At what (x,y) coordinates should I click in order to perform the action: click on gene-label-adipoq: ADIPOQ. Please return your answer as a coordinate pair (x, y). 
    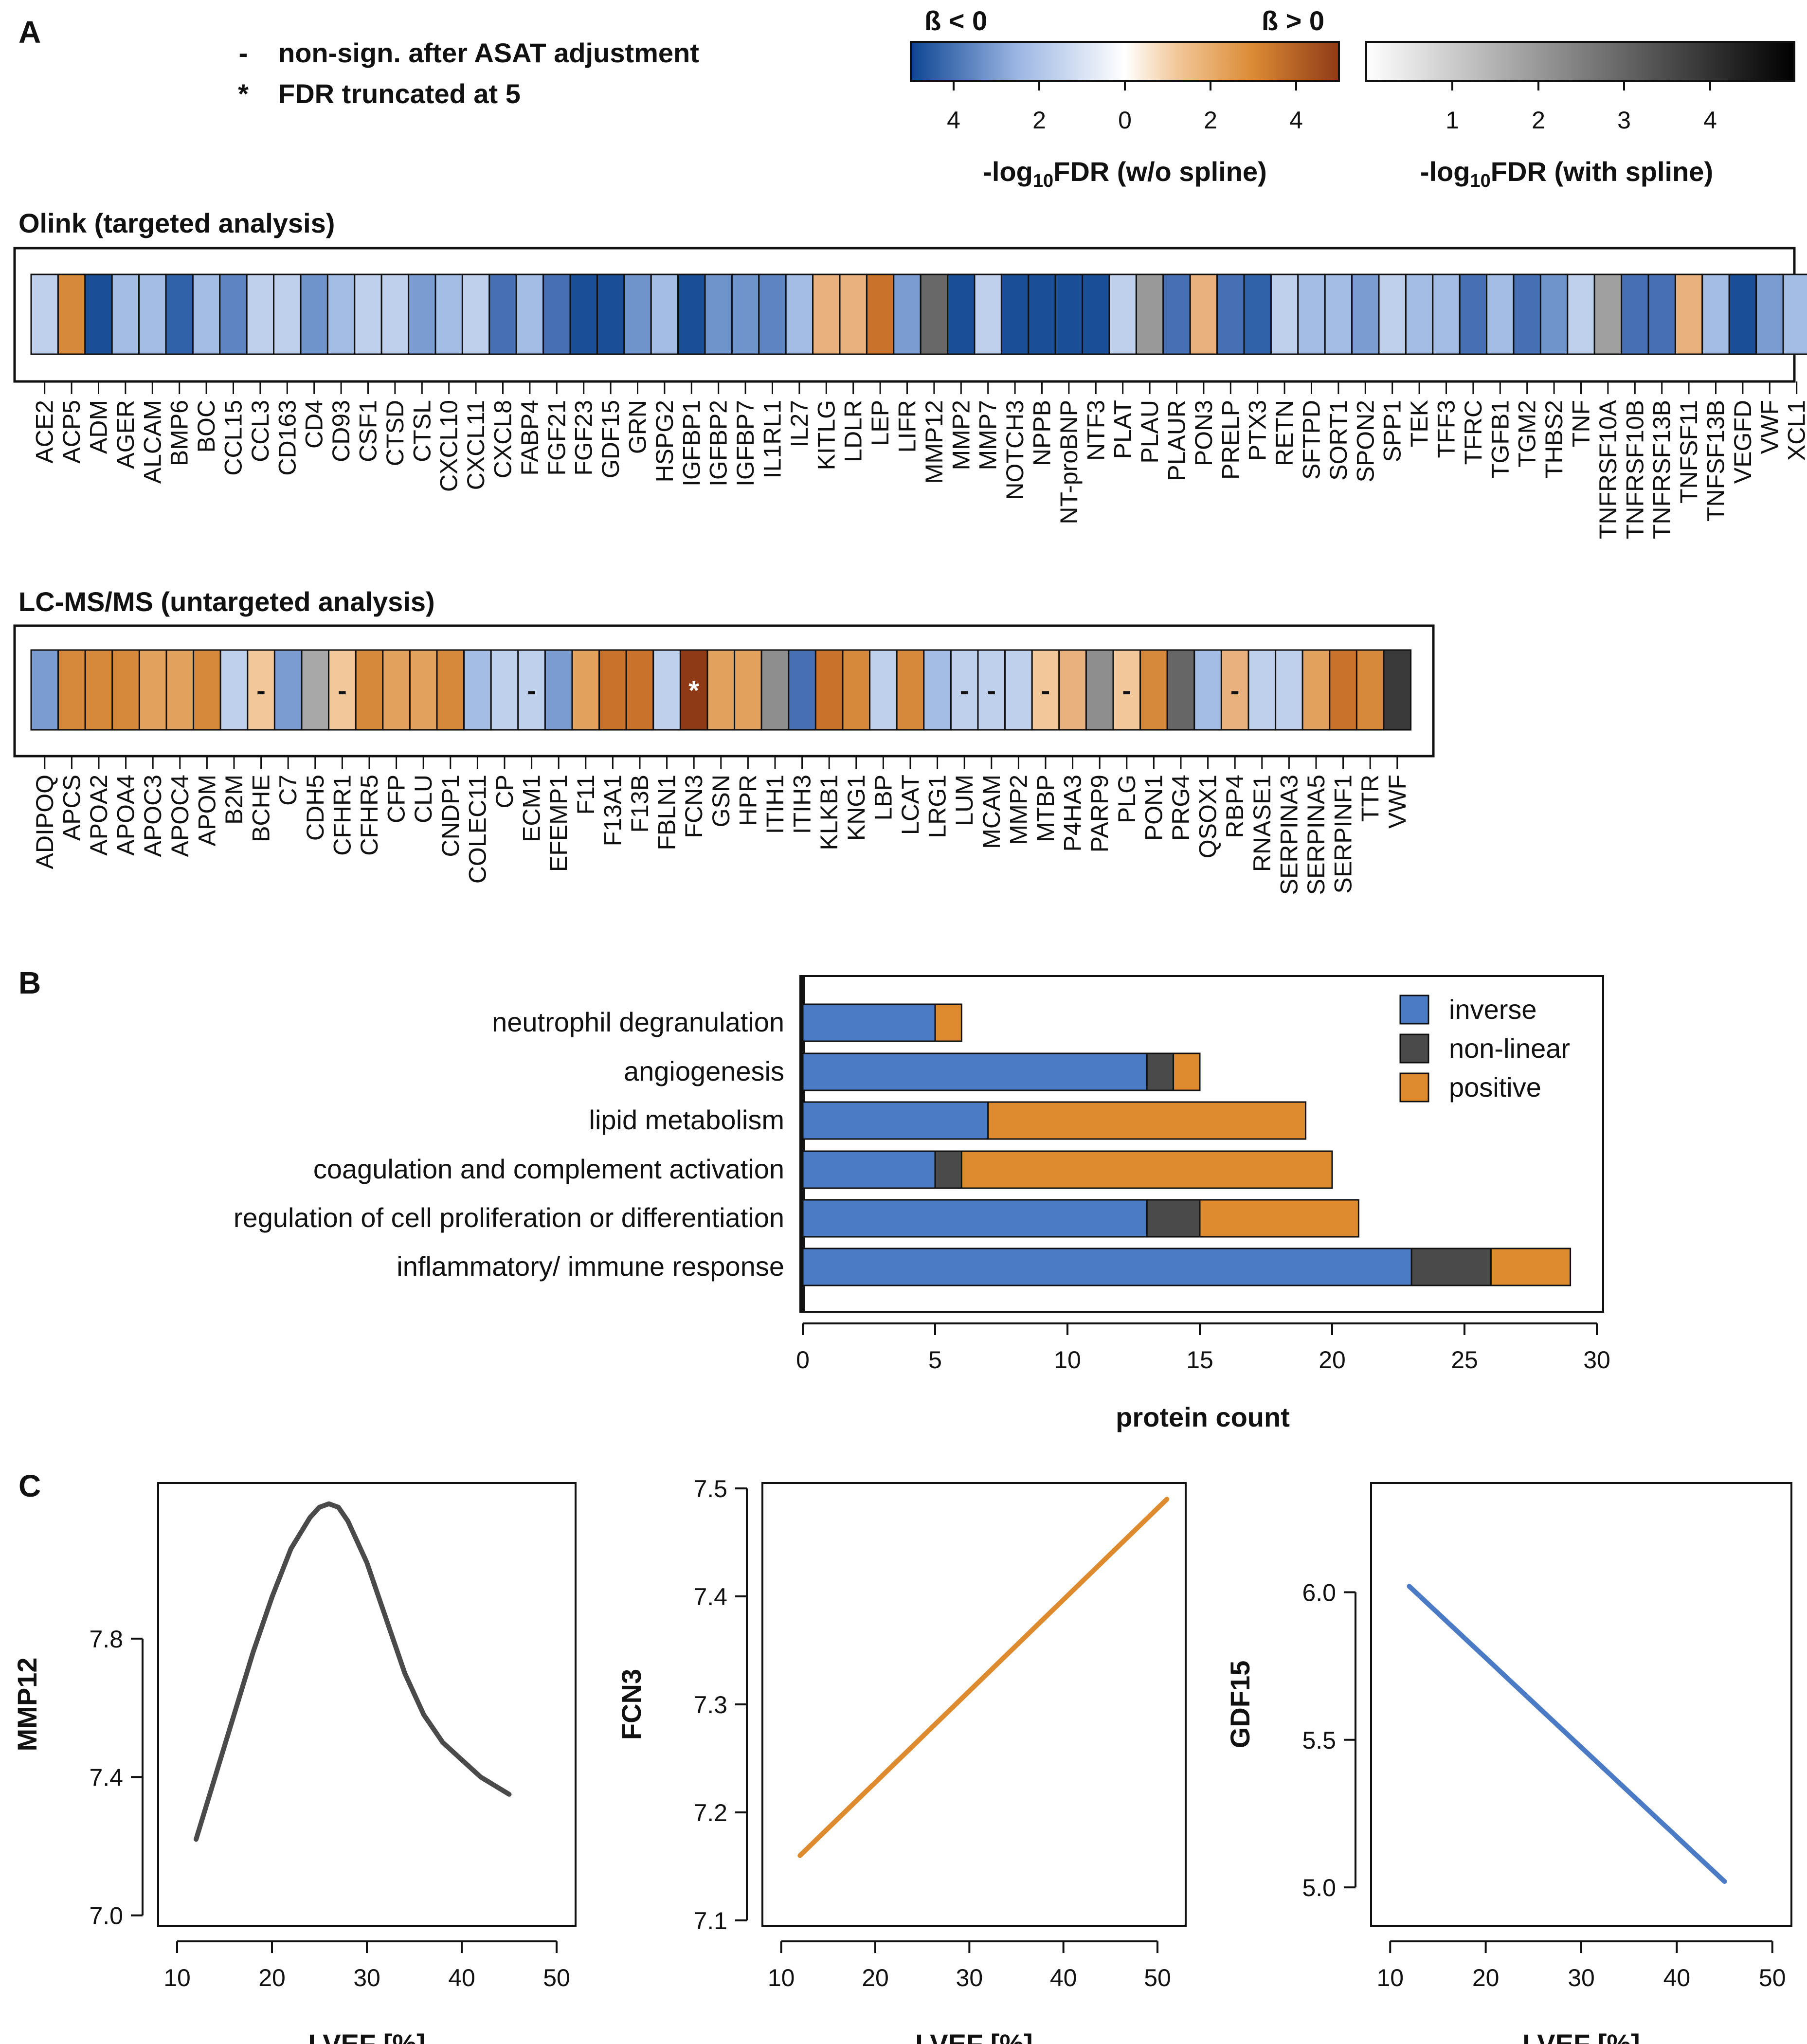
    Looking at the image, I should click on (44, 822).